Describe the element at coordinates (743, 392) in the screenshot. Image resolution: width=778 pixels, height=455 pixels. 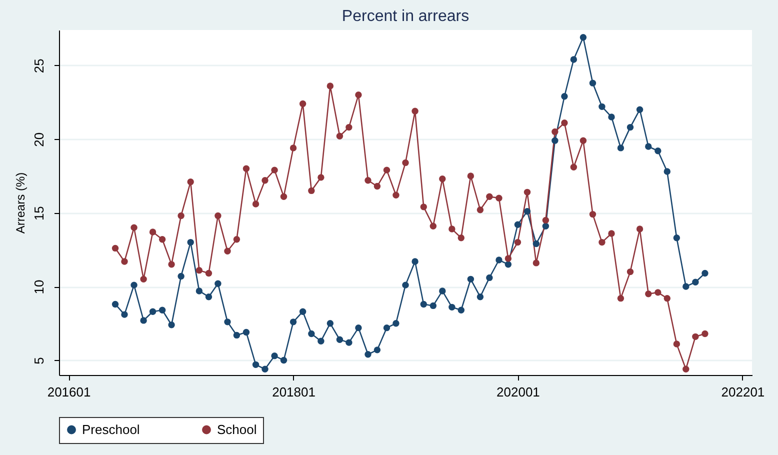
I see `x-tick-label: 202201` at that location.